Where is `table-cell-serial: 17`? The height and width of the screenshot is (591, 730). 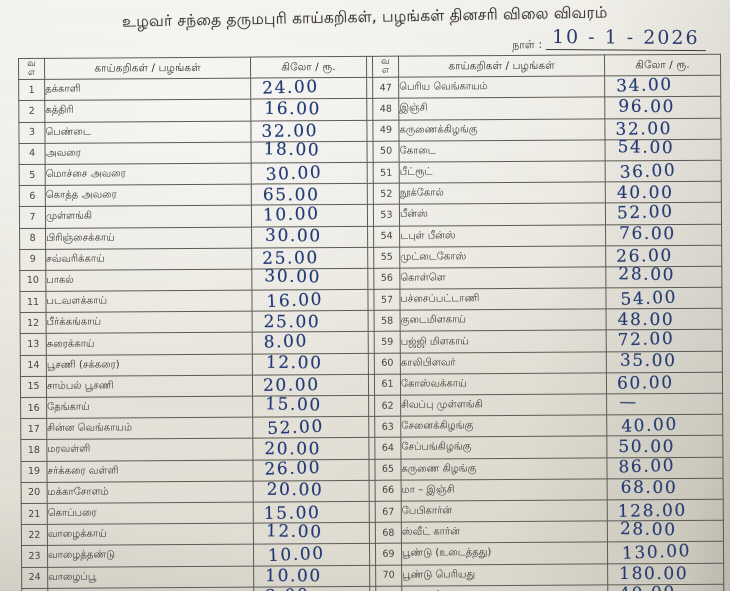 table-cell-serial: 17 is located at coordinates (33, 429).